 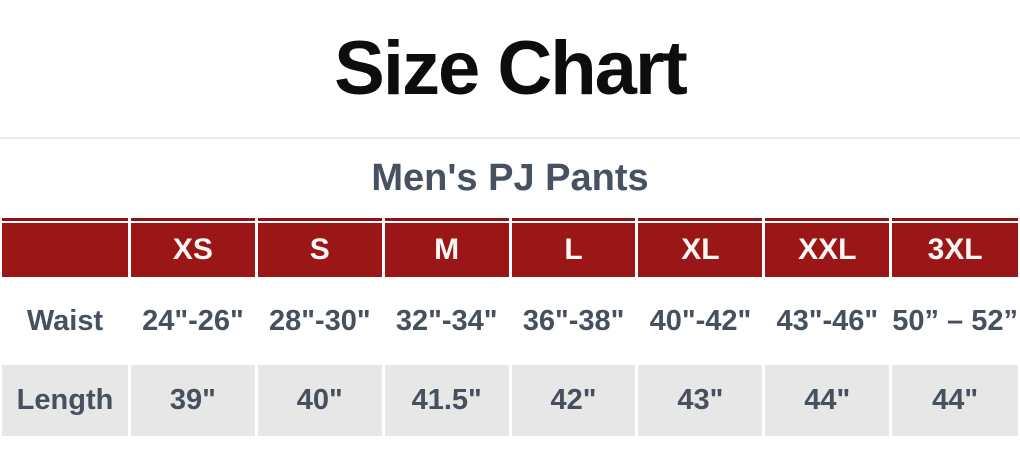 I want to click on row-label-waist: Waist, so click(x=65, y=321).